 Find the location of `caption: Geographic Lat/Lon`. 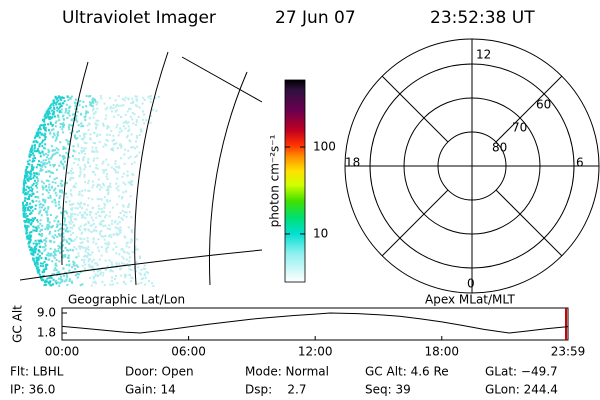

caption: Geographic Lat/Lon is located at coordinates (126, 300).